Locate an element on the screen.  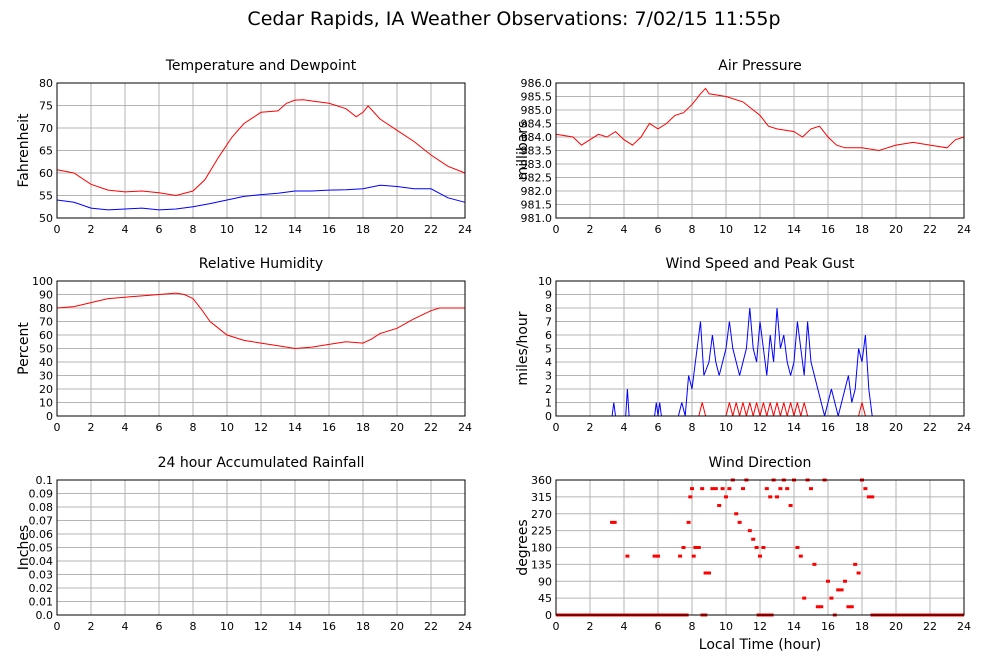
y-axis-label: degrees is located at coordinates (523, 547).